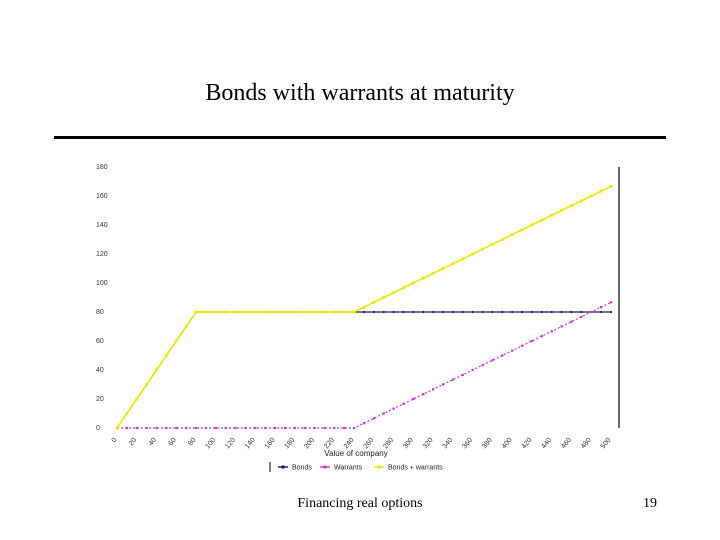 The image size is (720, 540). Describe the element at coordinates (172, 442) in the screenshot. I see `x-tick-label: 60` at that location.